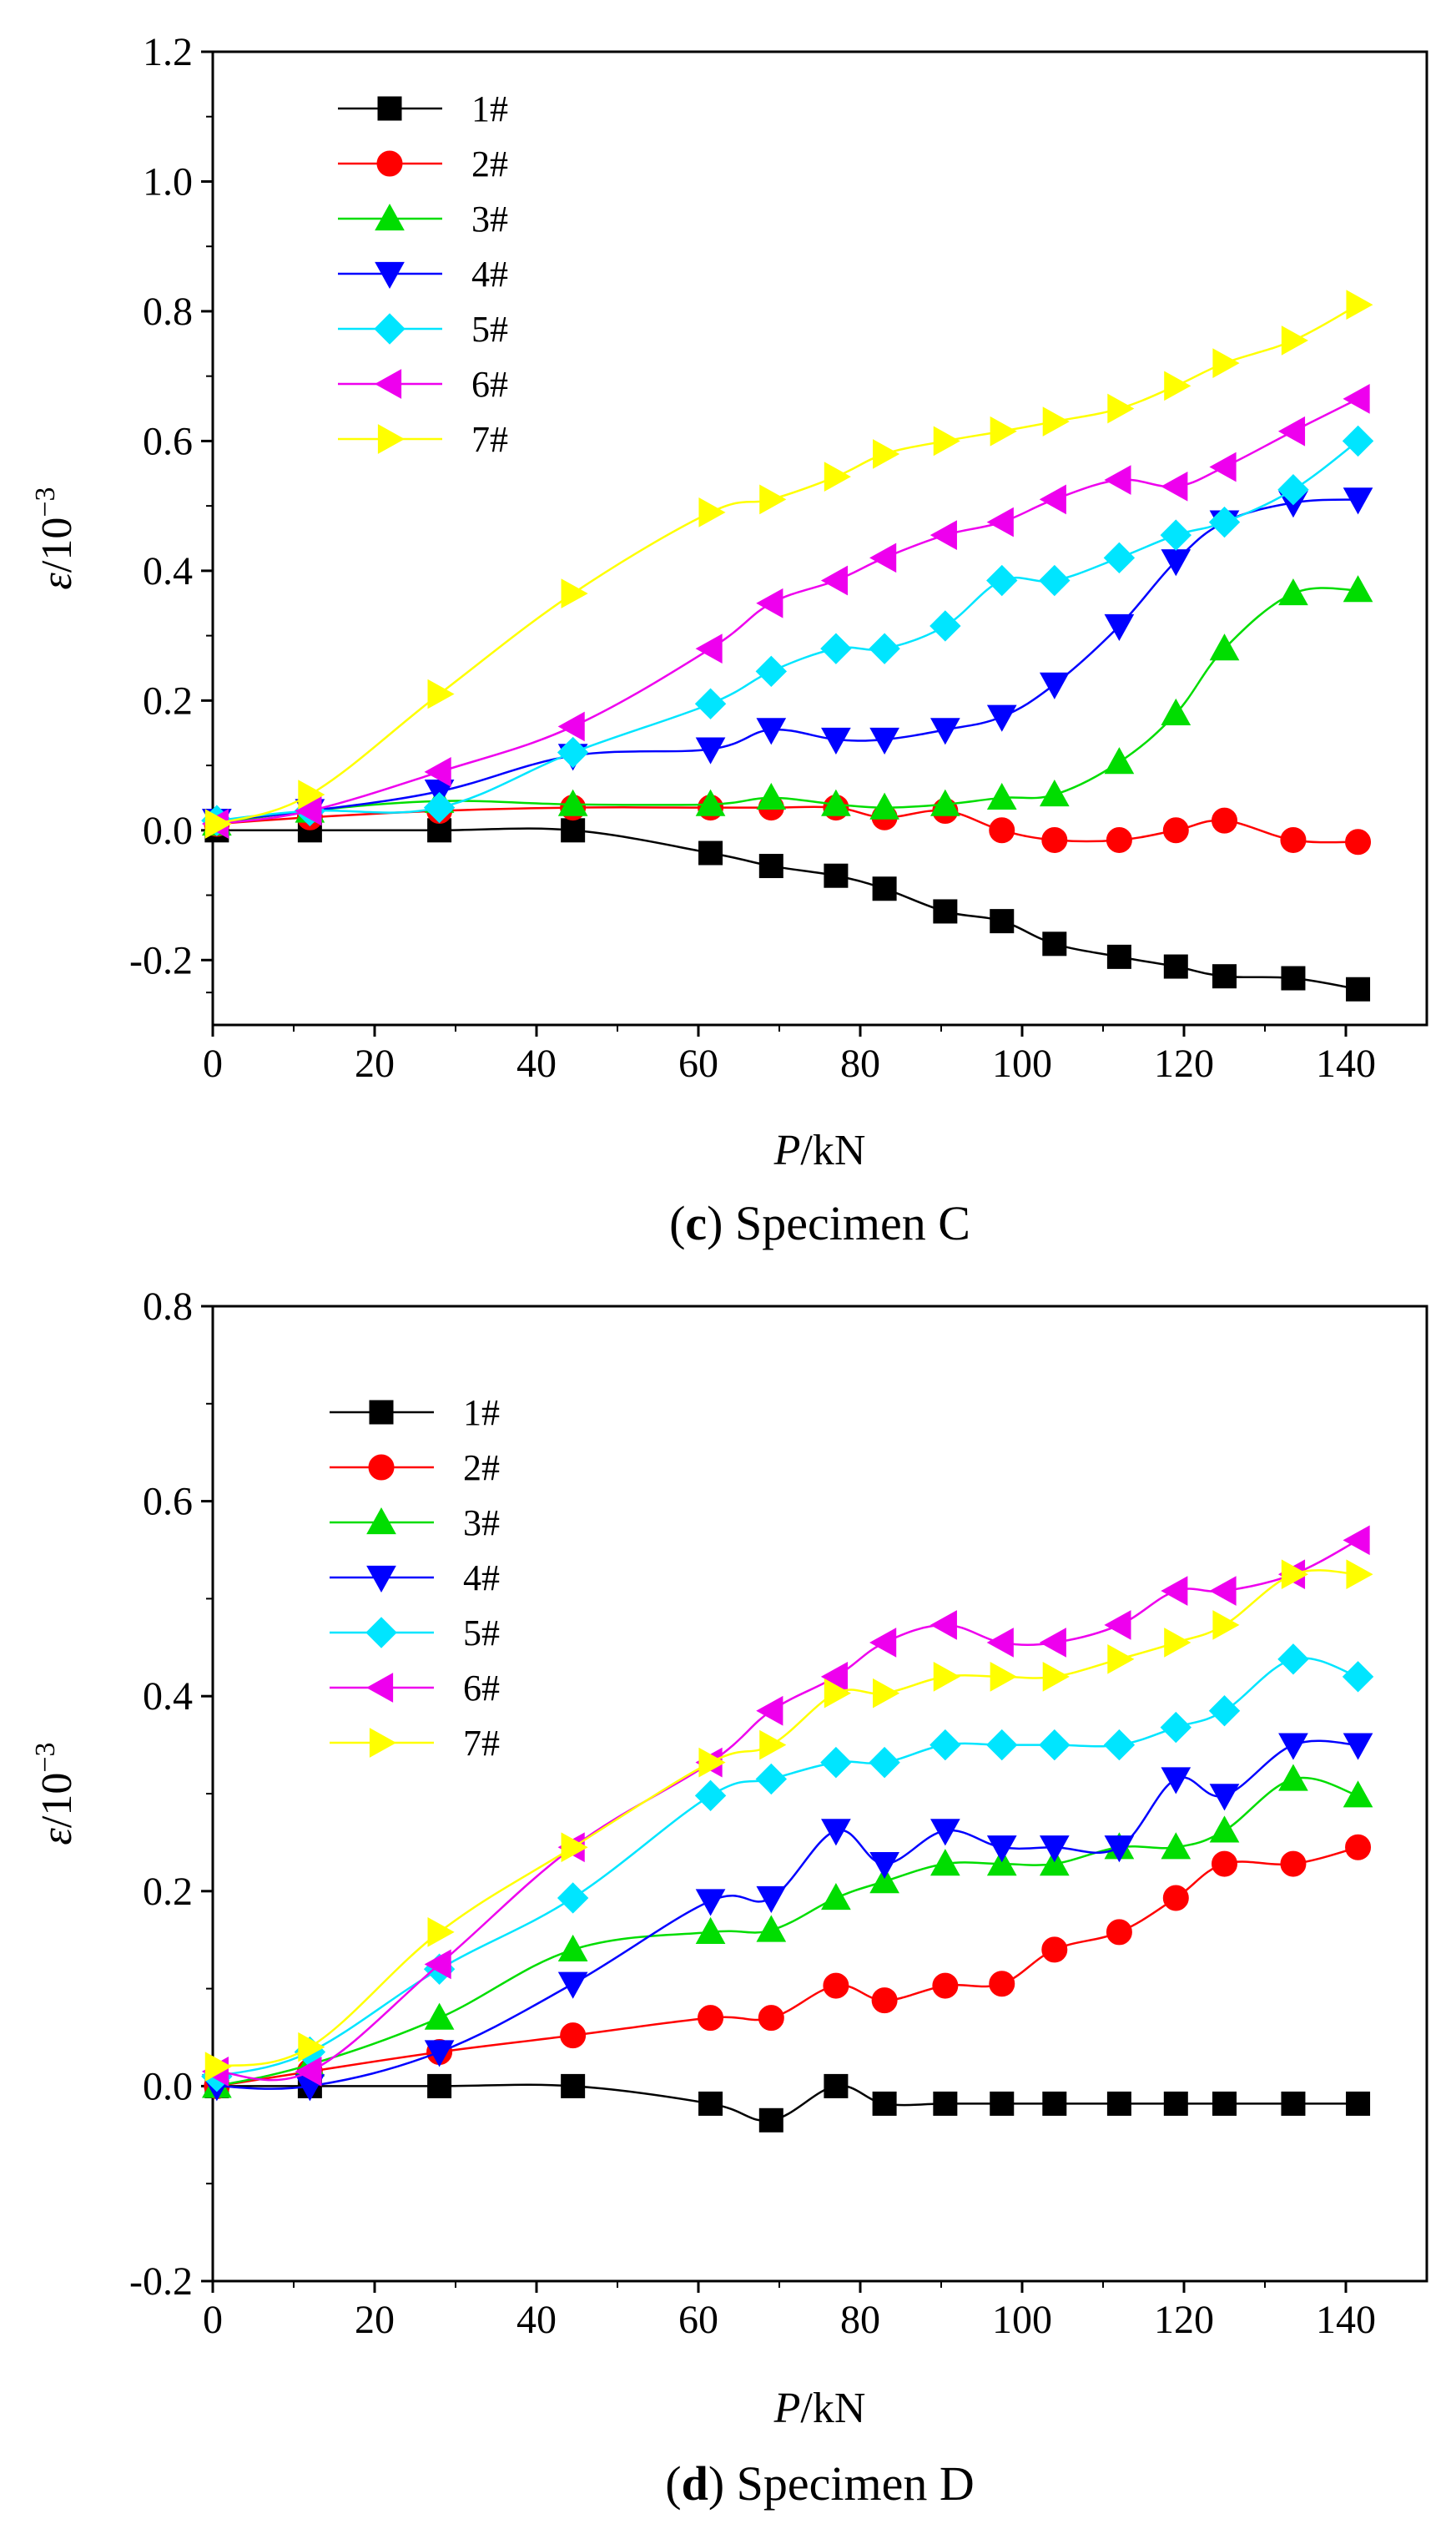  What do you see at coordinates (375, 1064) in the screenshot?
I see `x-tick-label: 20` at bounding box center [375, 1064].